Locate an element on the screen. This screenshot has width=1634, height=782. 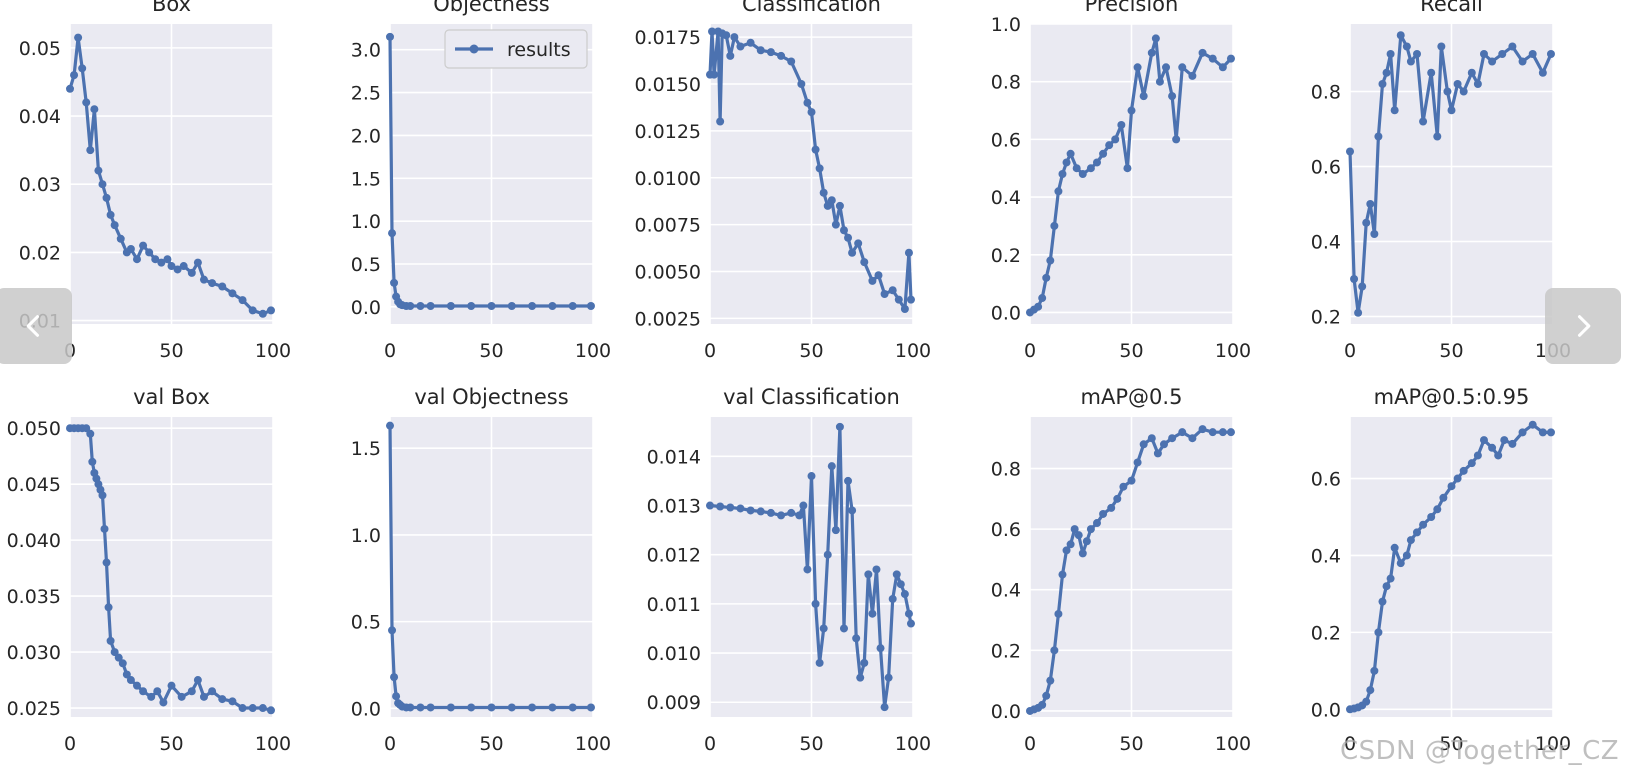
y-tick-label: 0.025 is located at coordinates (34, 709).